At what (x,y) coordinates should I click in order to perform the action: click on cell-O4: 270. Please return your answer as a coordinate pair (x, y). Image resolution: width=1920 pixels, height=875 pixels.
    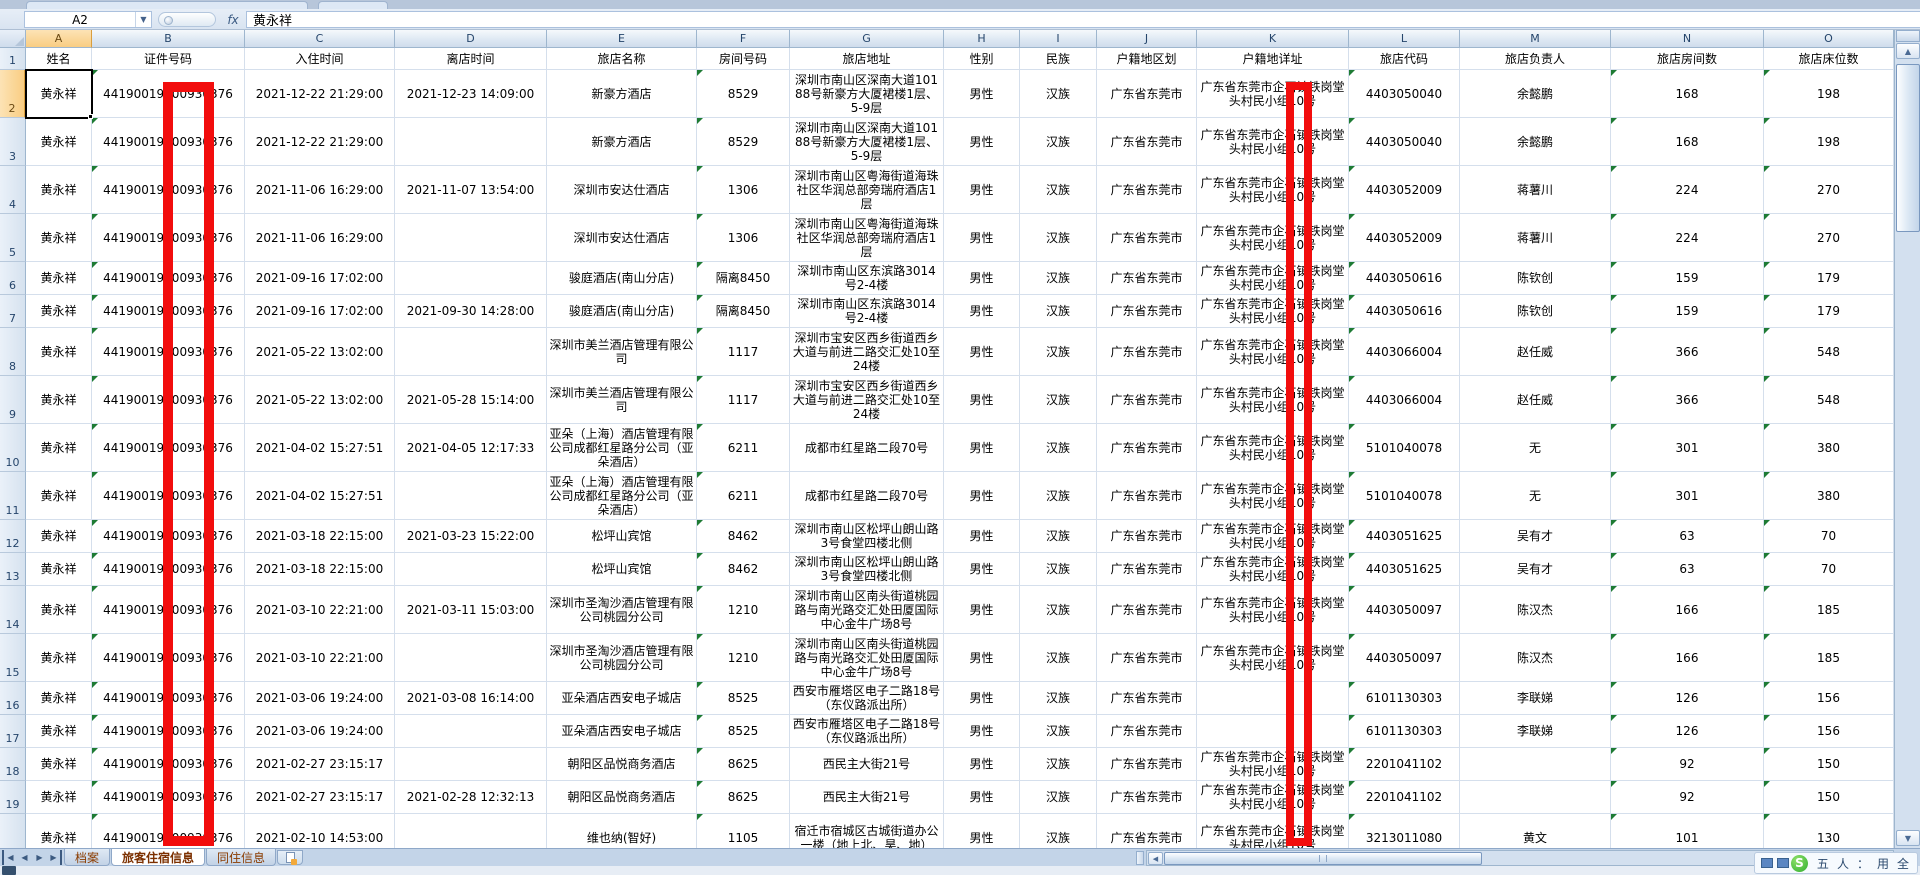
    Looking at the image, I should click on (1829, 190).